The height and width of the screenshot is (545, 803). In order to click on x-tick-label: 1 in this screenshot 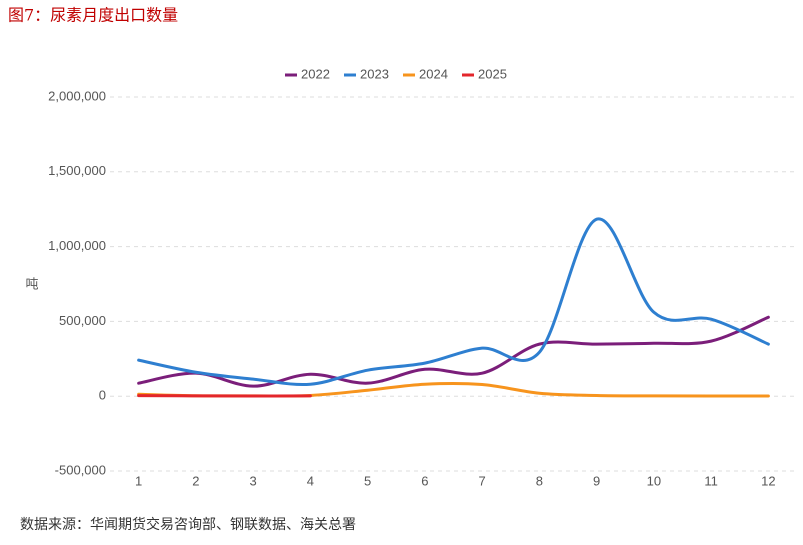, I will do `click(138, 480)`.